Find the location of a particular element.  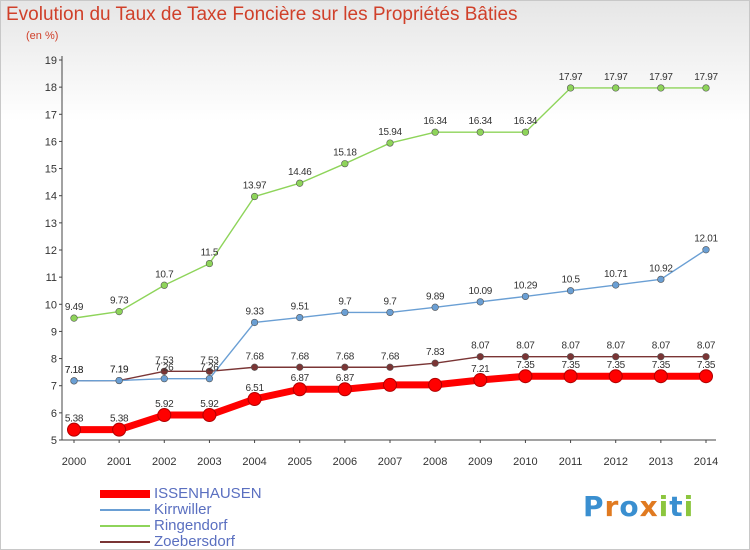

data-label-zoebersdorf: 7.19 is located at coordinates (119, 370).